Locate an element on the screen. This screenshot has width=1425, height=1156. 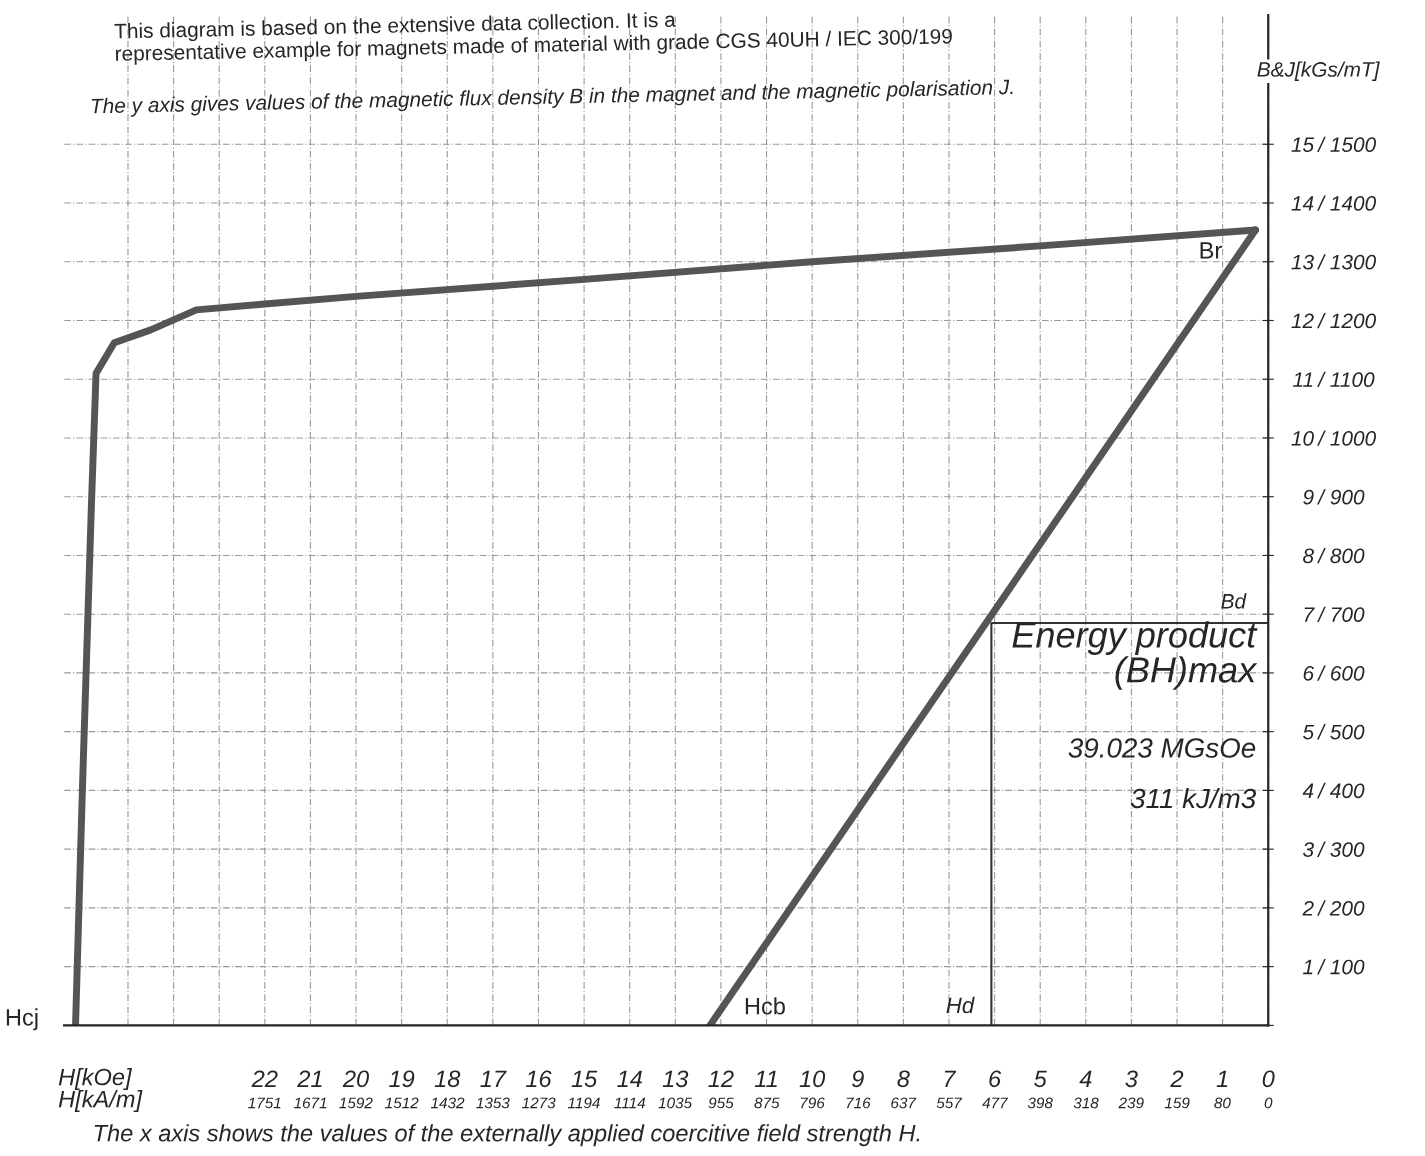
y-tick-label: 13 is located at coordinates (1302, 262).